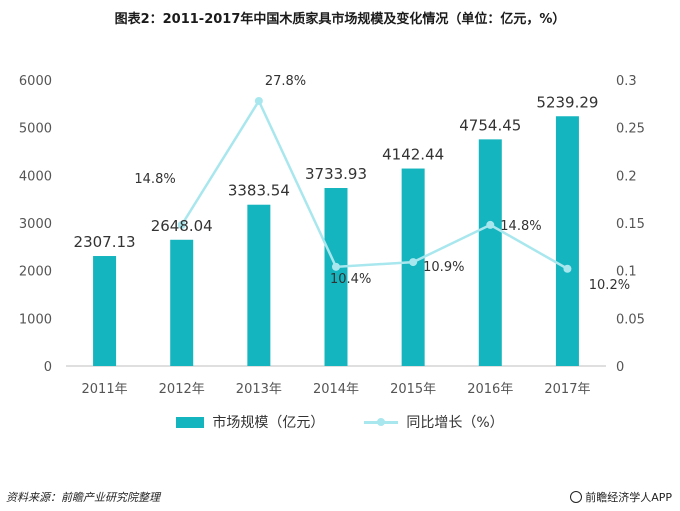 This screenshot has height=511, width=680. Describe the element at coordinates (350, 279) in the screenshot. I see `line-data-label: 10.4%` at that location.